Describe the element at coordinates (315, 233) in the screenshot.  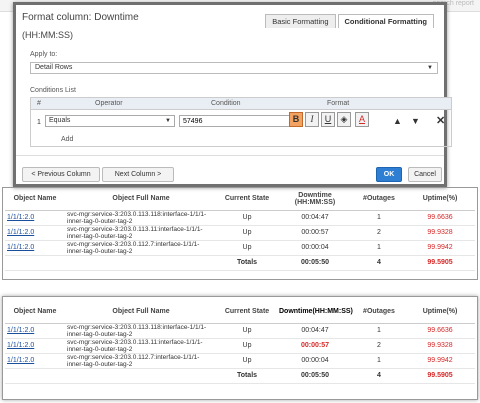
I see `downtime-value: 00:00:57` at that location.